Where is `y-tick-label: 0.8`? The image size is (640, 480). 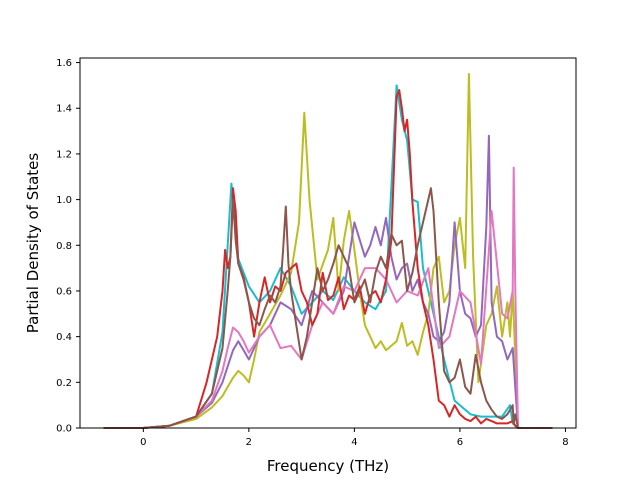 y-tick-label: 0.8 is located at coordinates (64, 246).